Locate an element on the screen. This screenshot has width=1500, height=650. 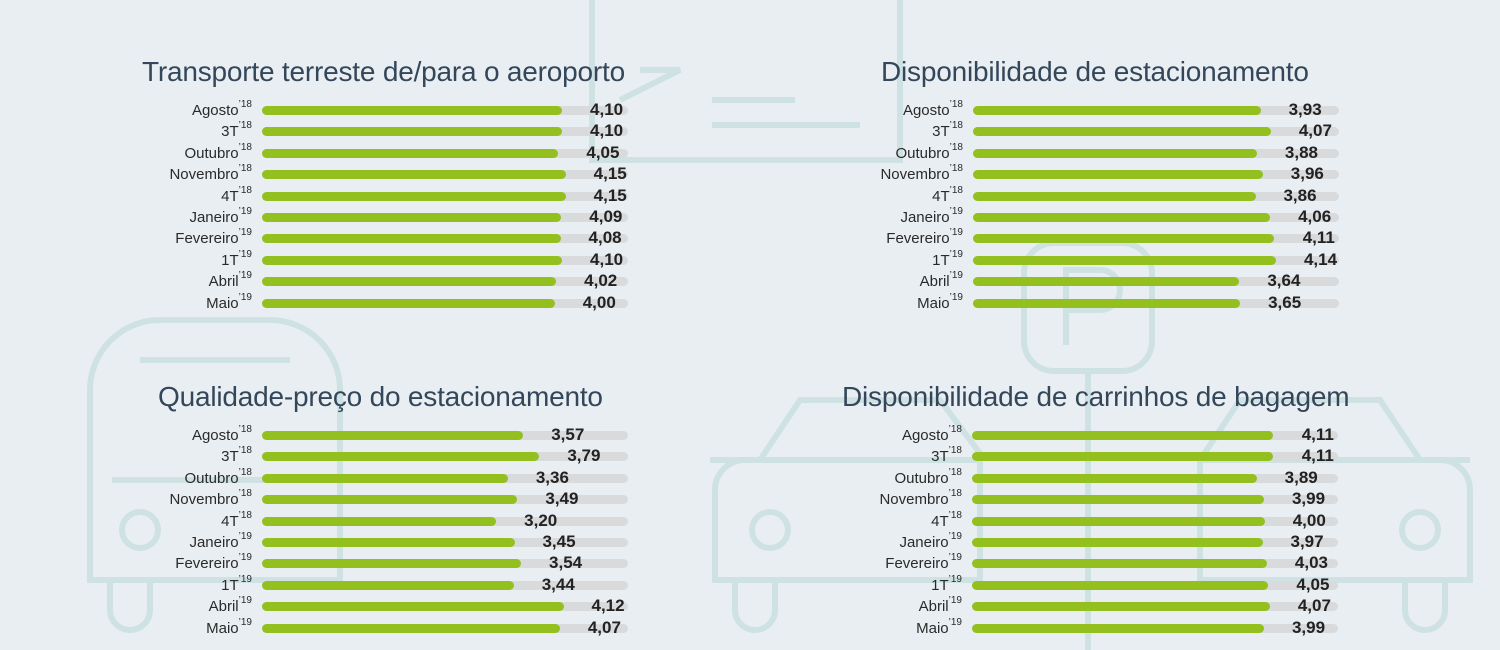
category-name: Novembro is located at coordinates (914, 500).